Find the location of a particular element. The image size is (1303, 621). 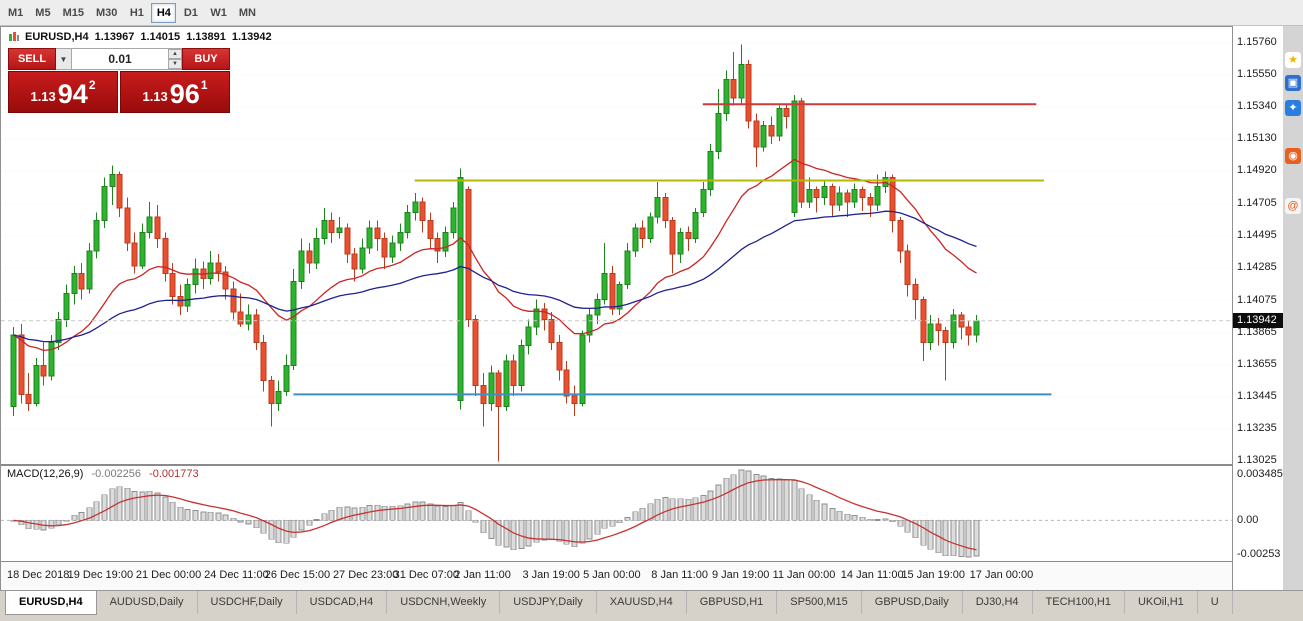

chart-tab-audusd-daily: AUDUSD,Daily is located at coordinates (147, 602).